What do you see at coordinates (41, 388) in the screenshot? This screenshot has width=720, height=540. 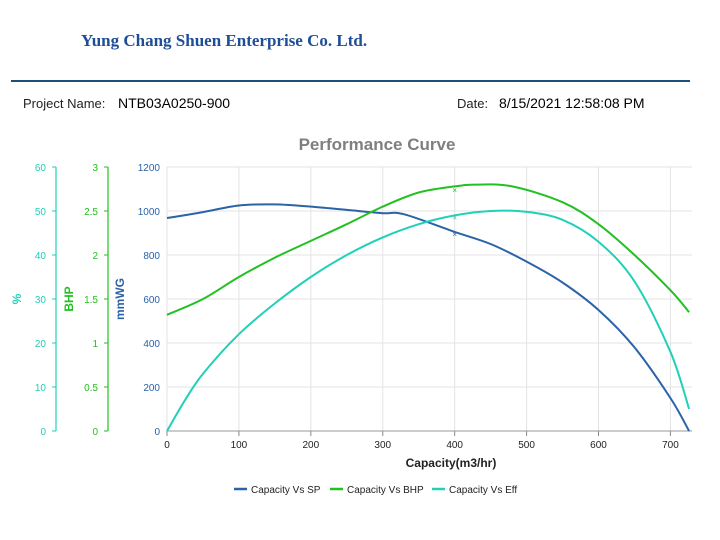 I see `eff-tick-label: 10` at bounding box center [41, 388].